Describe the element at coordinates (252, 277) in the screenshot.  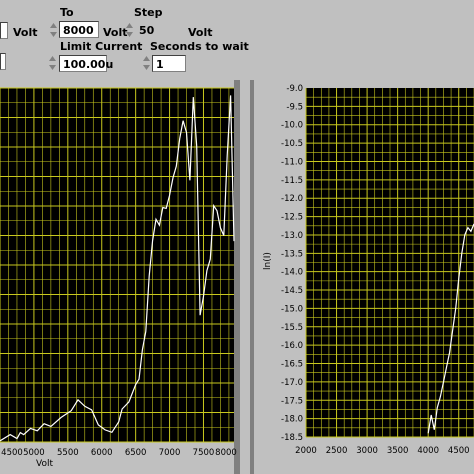
I see `right-chart-left-border` at that location.